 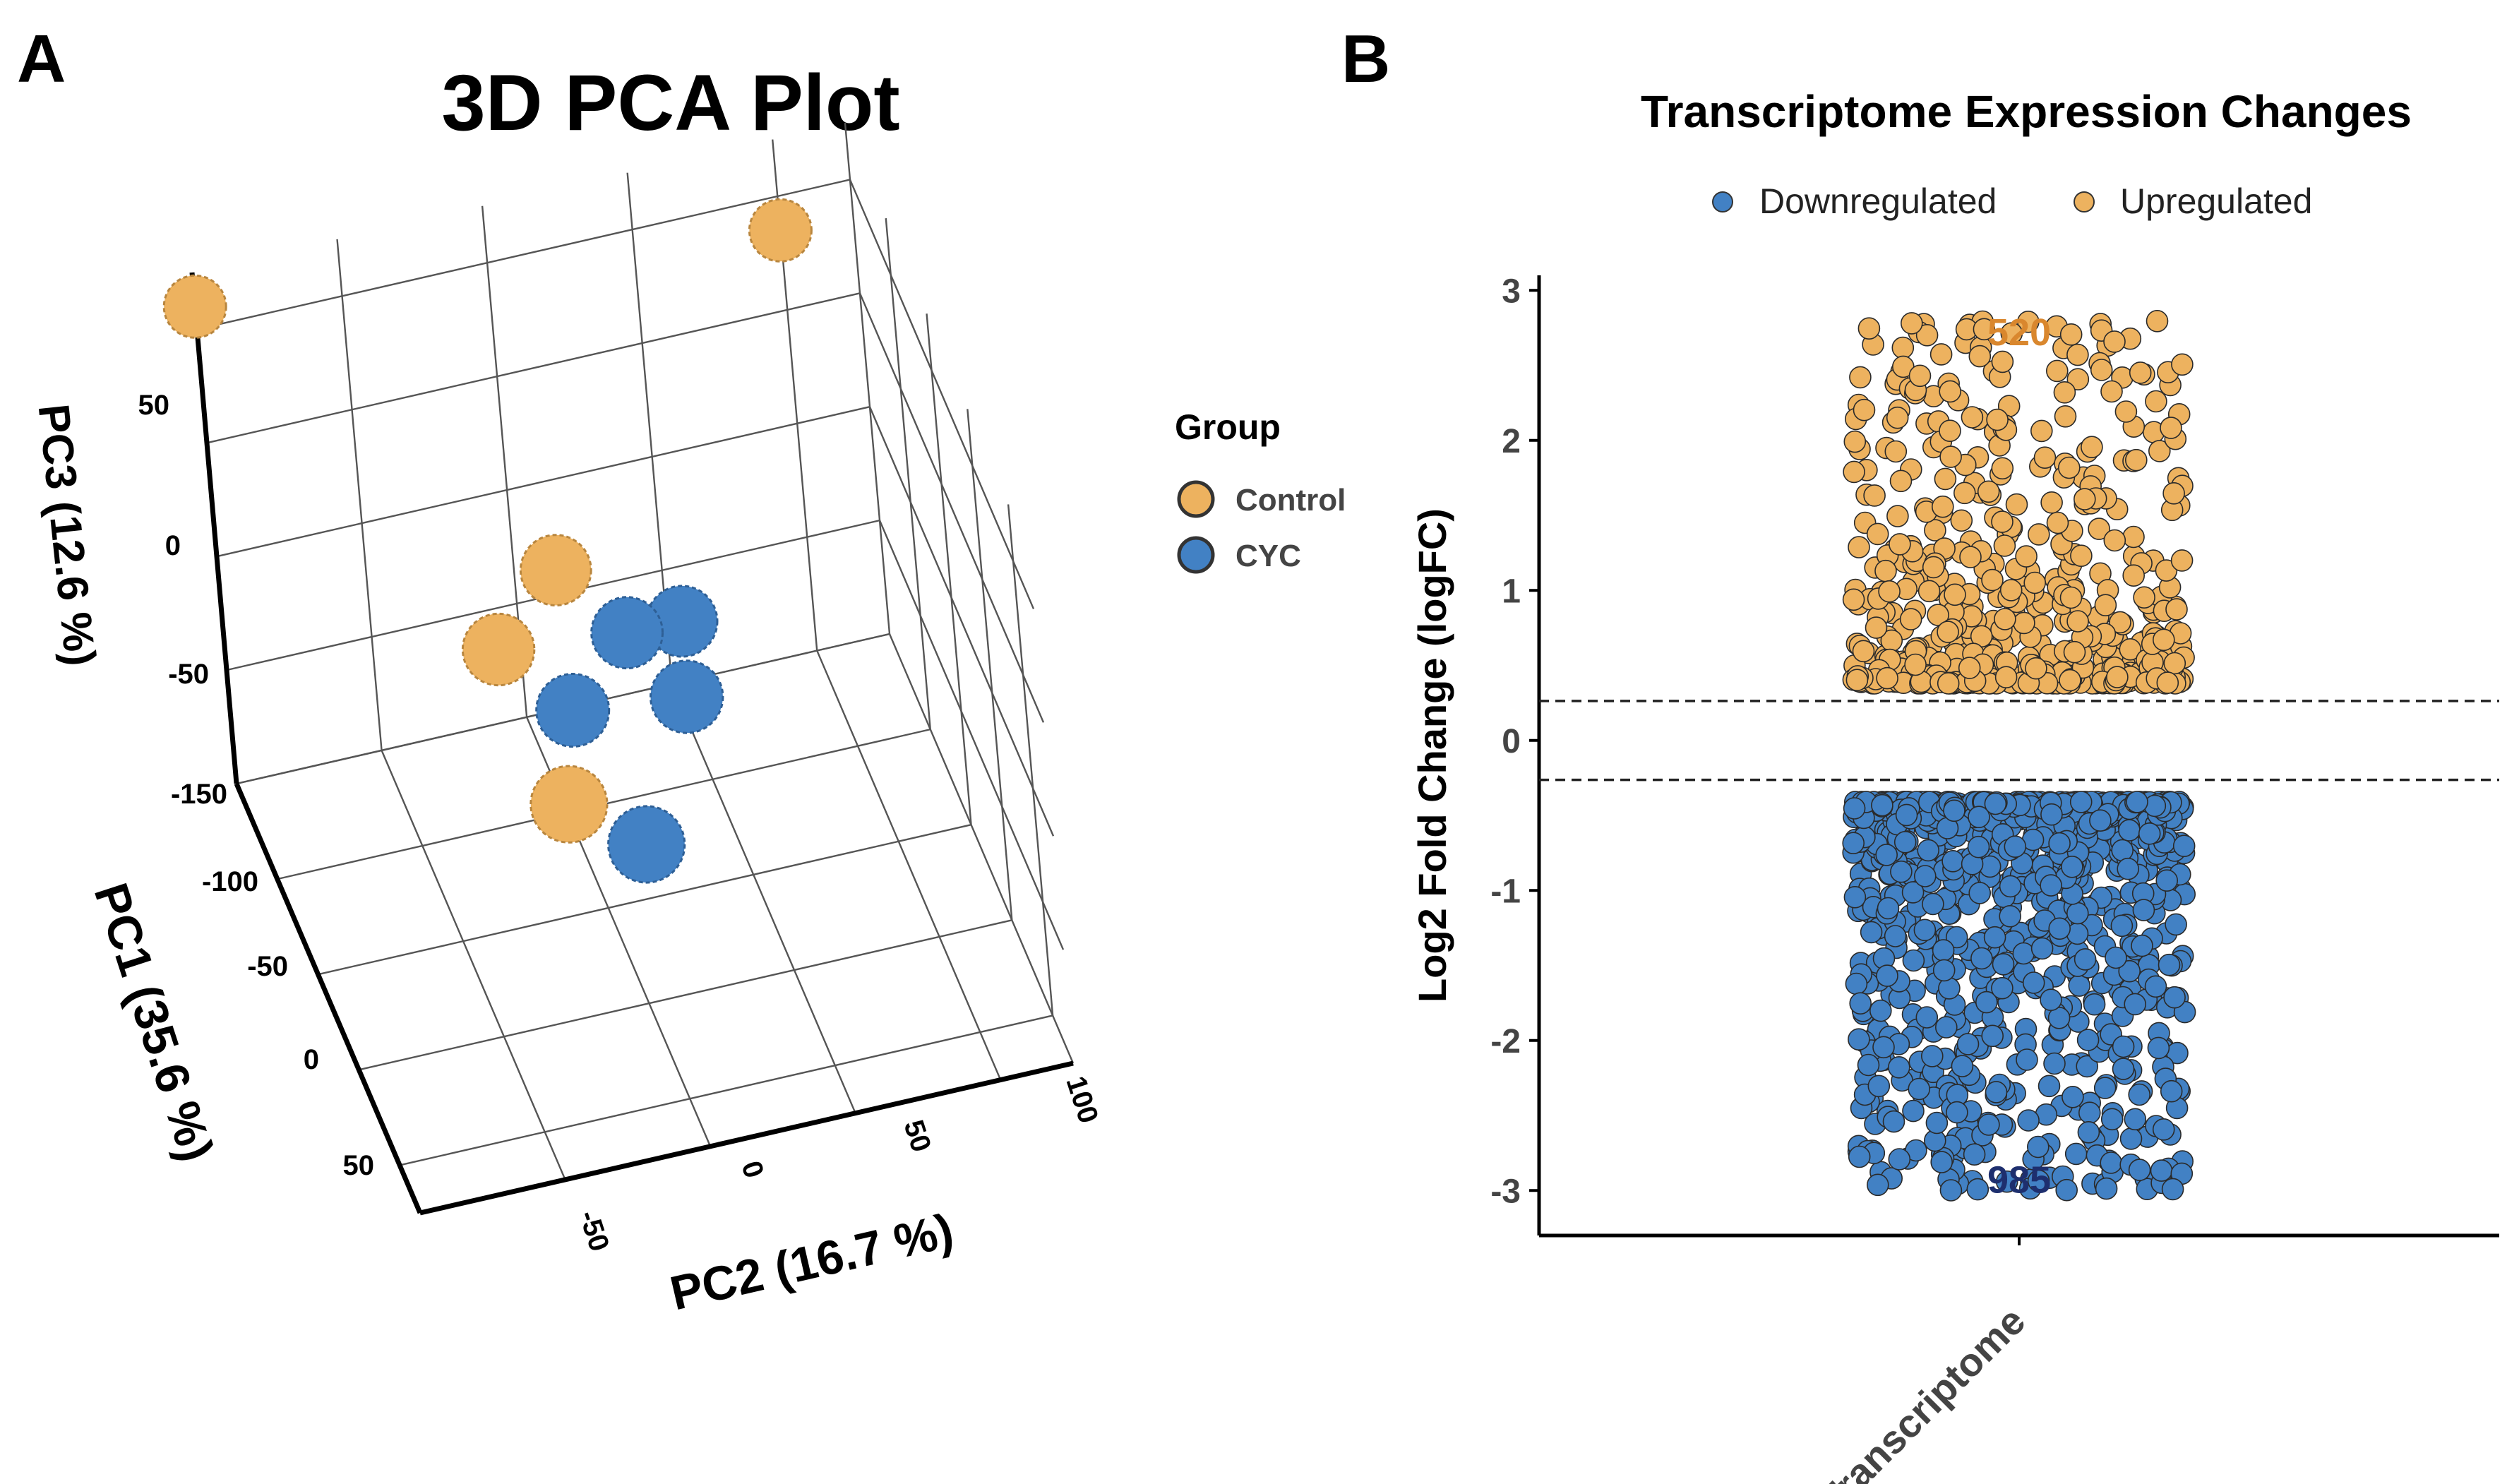 I want to click on pca-point-cyc, so click(x=687, y=696).